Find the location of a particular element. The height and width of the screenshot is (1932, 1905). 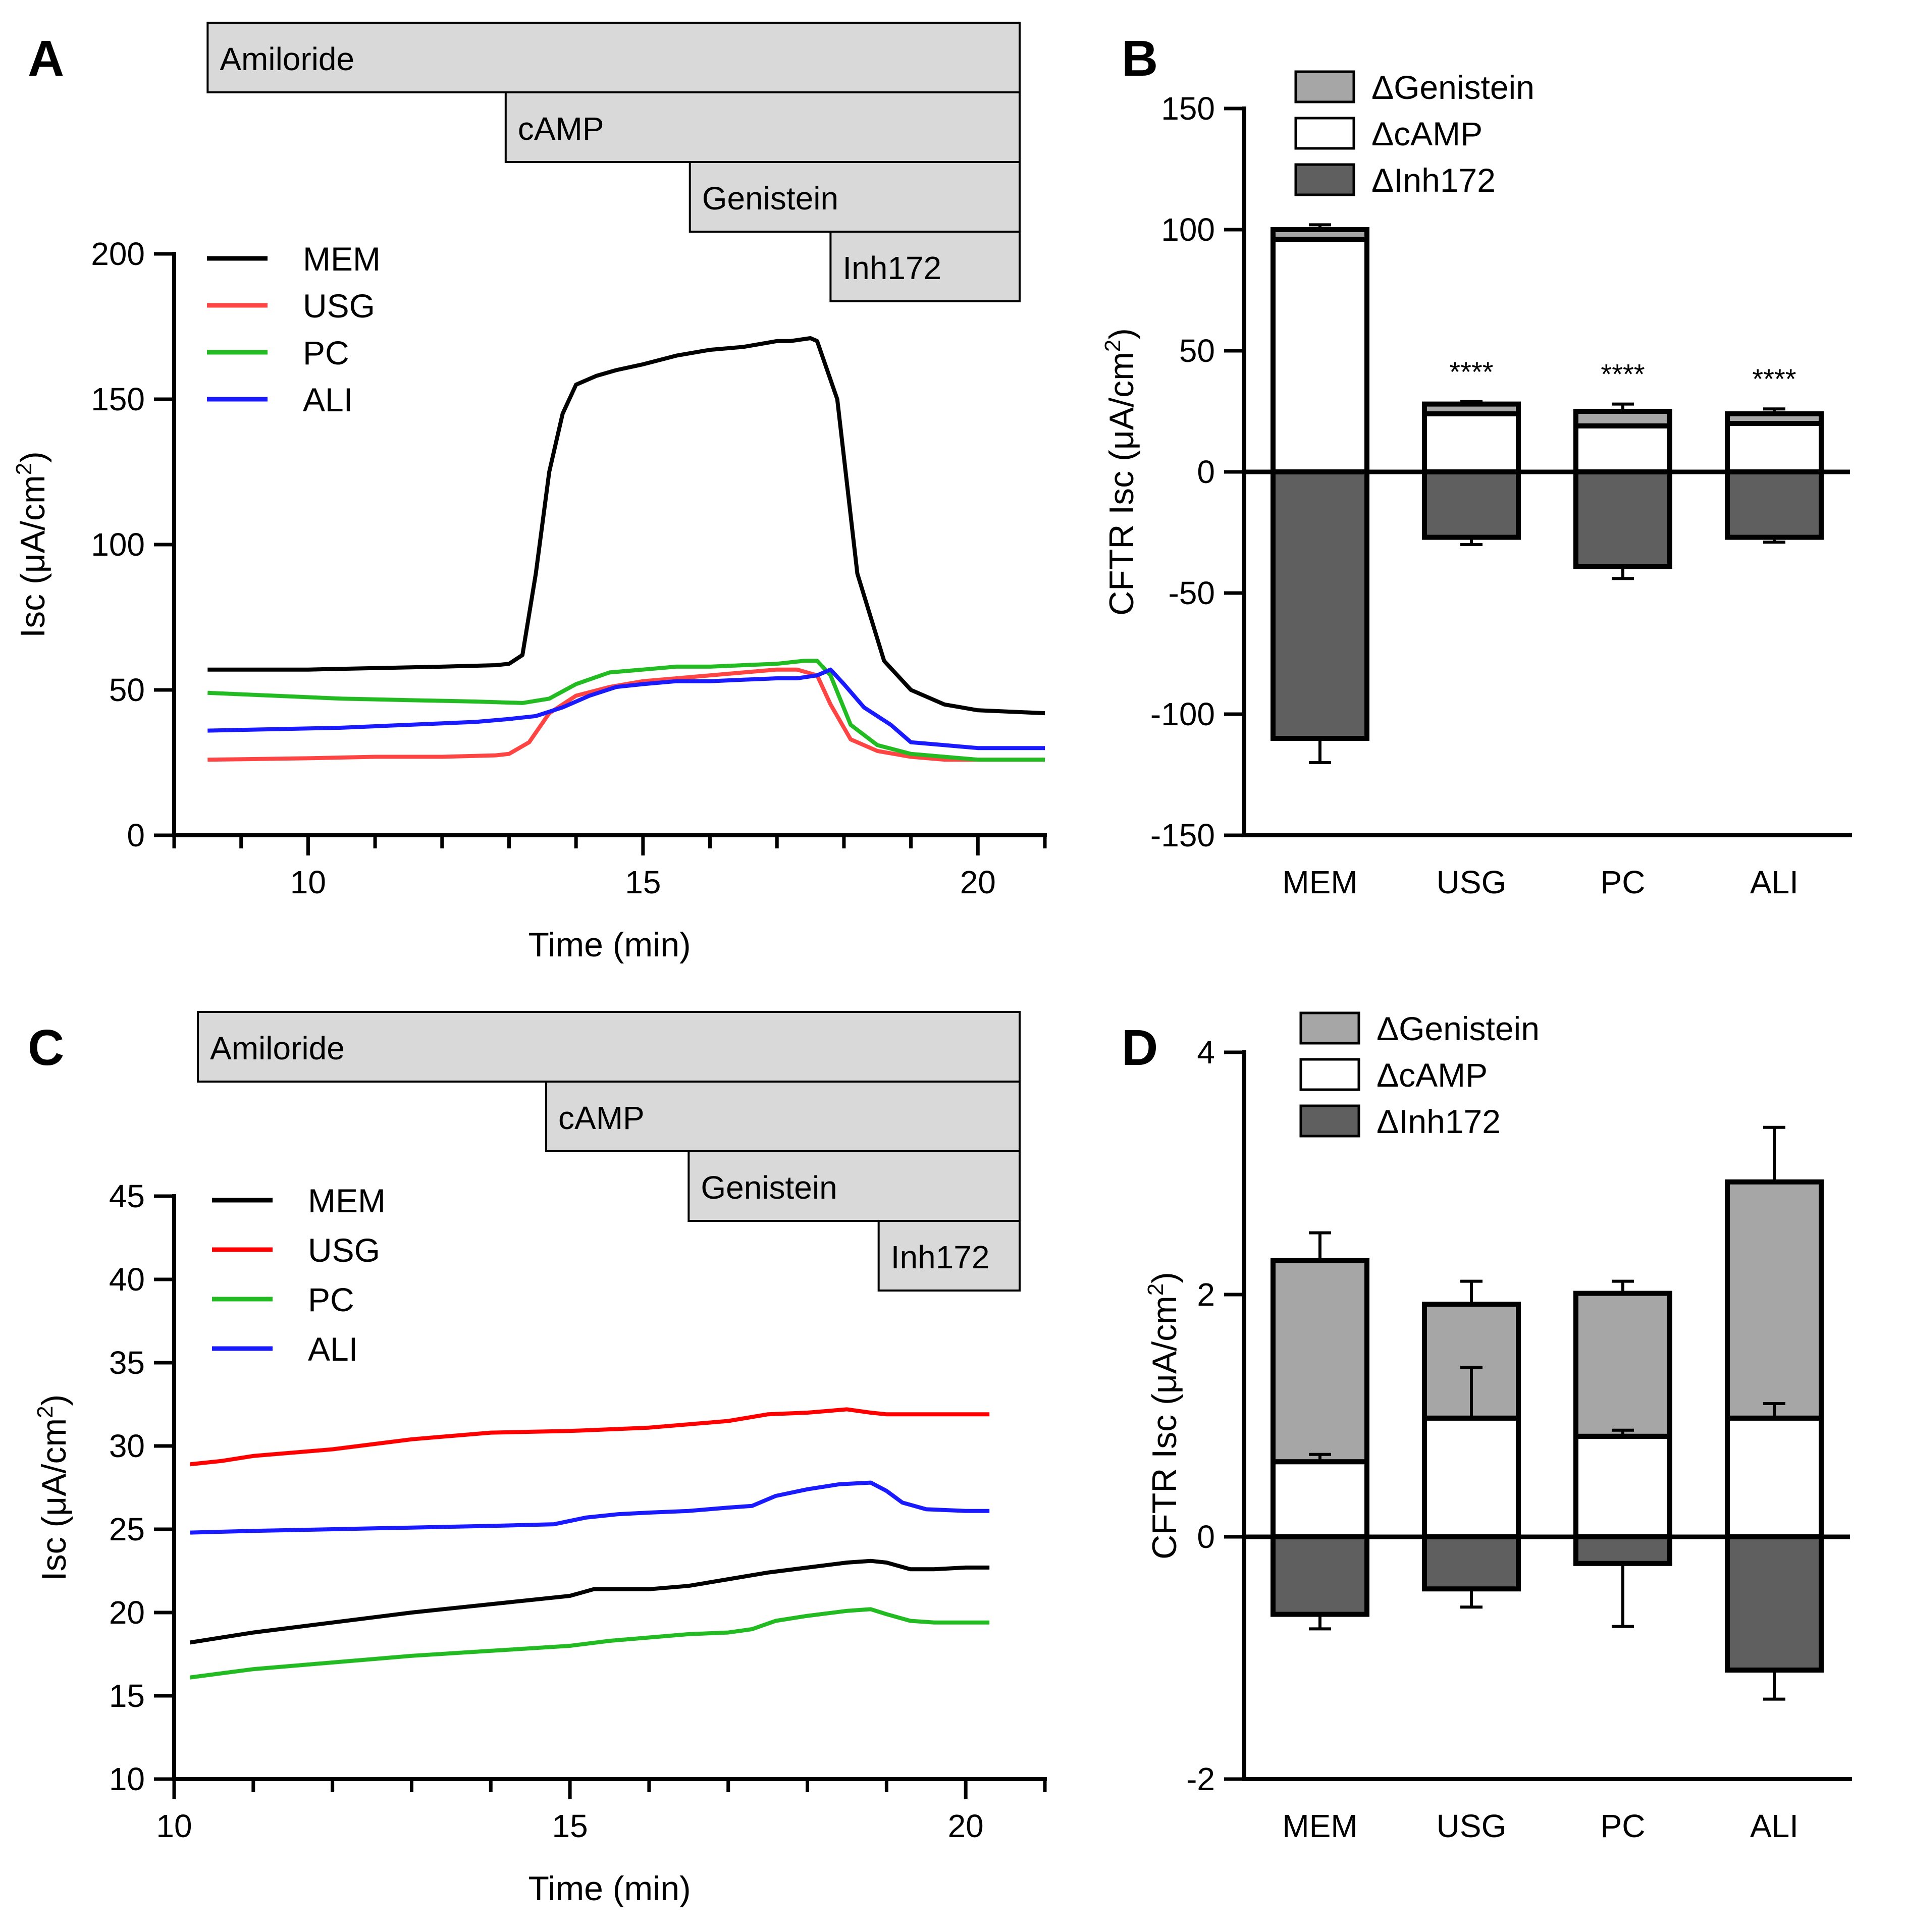

y-tick-label: 30 is located at coordinates (127, 1446).